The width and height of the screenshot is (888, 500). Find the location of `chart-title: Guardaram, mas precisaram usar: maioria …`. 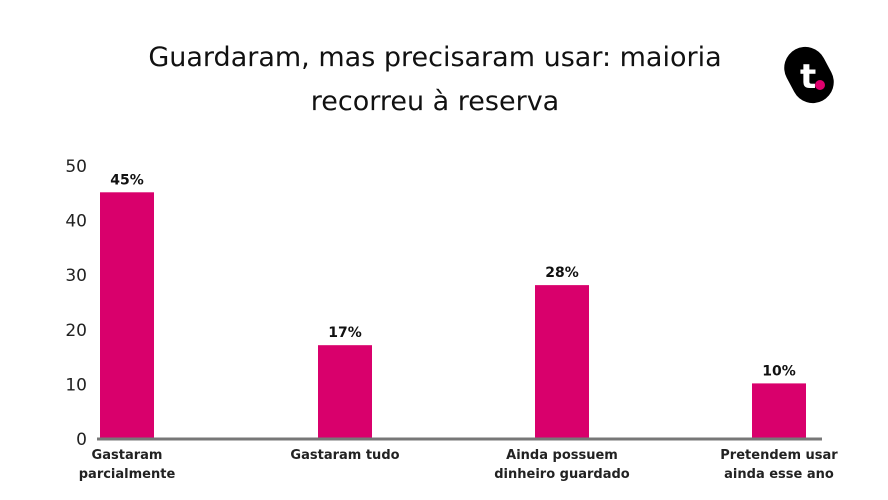

chart-title: Guardaram, mas precisaram usar: maioria … is located at coordinates (435, 80).